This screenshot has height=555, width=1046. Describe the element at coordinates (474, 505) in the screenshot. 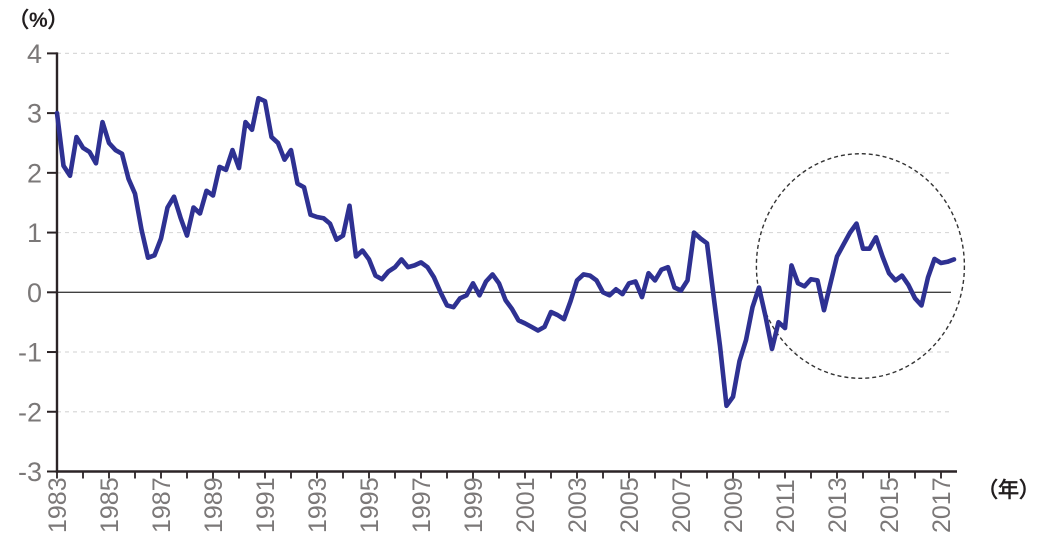

I see `x-tick-label: 1999` at that location.